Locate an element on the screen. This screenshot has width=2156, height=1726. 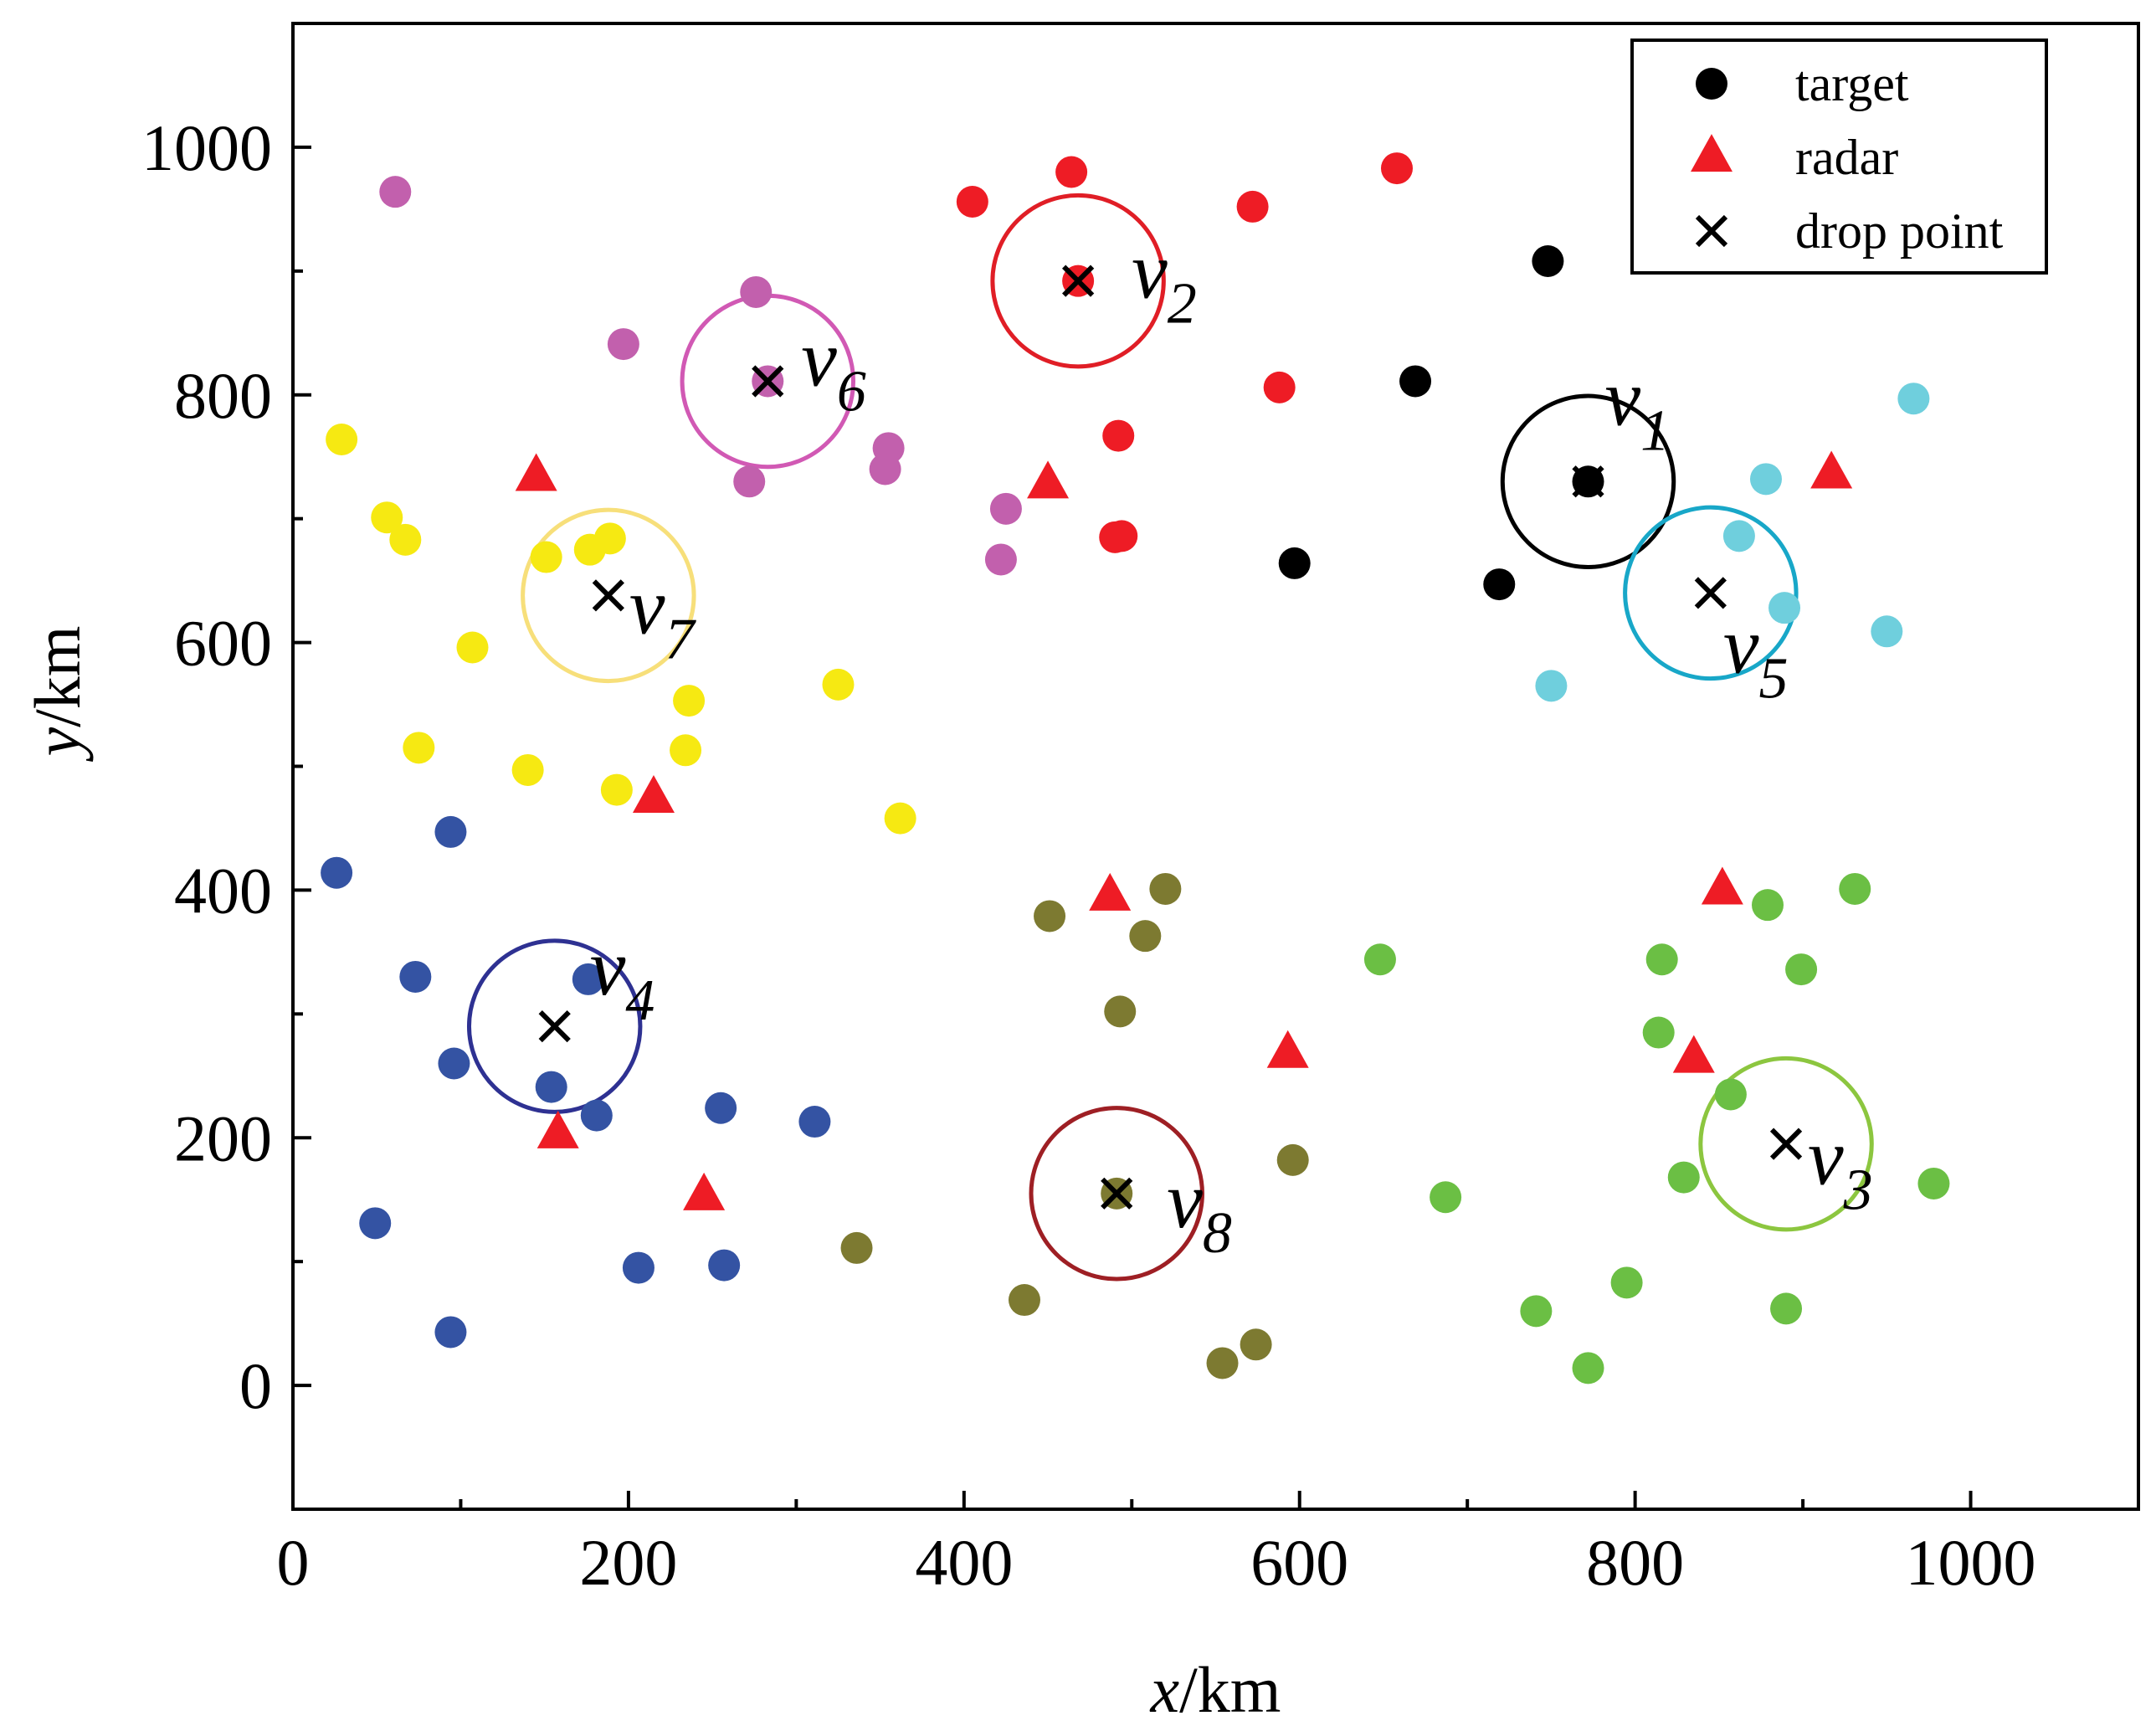
drop-point-v3 is located at coordinates (1786, 1144).